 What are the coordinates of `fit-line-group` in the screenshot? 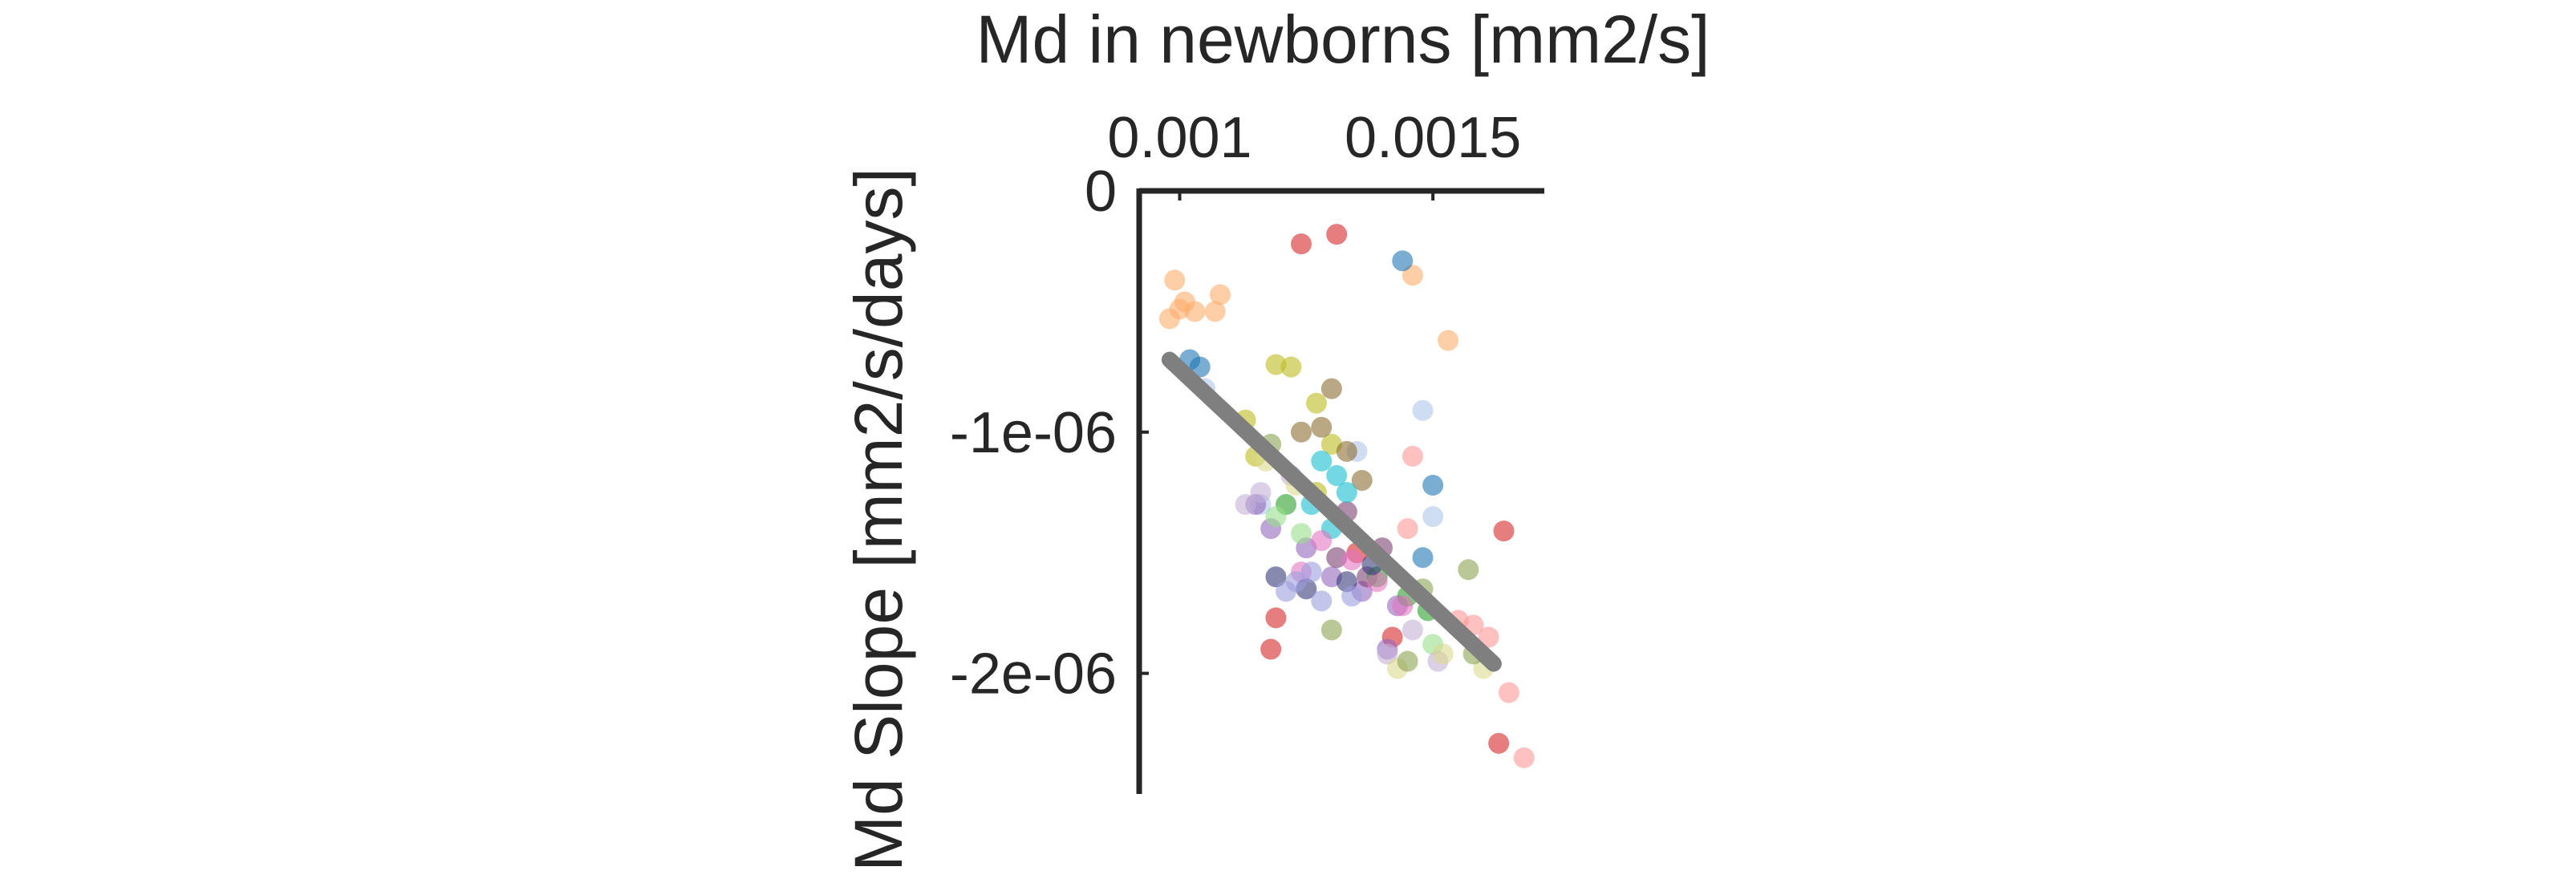 It's located at (1331, 512).